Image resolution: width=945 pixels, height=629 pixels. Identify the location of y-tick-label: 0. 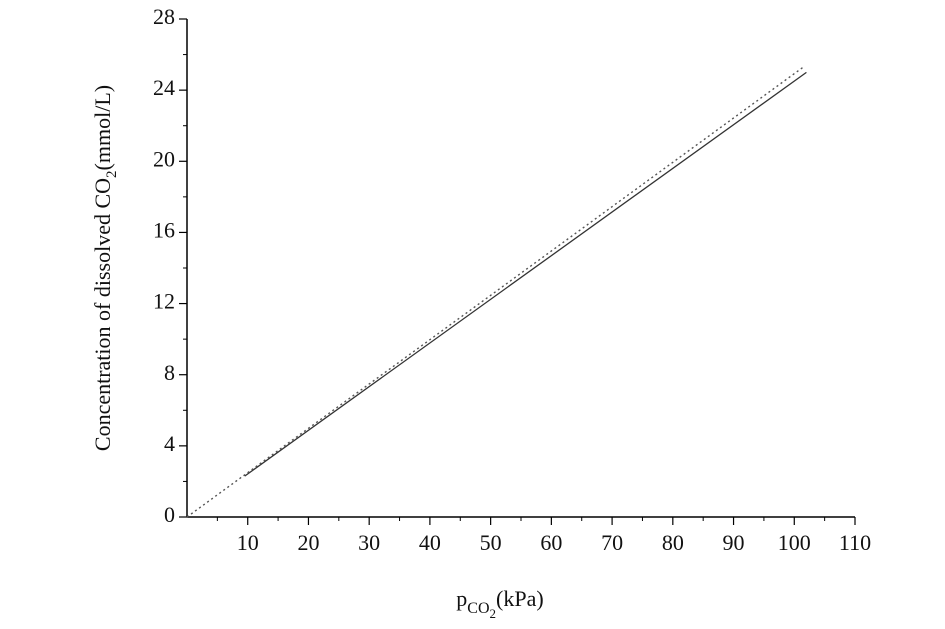
(169, 514).